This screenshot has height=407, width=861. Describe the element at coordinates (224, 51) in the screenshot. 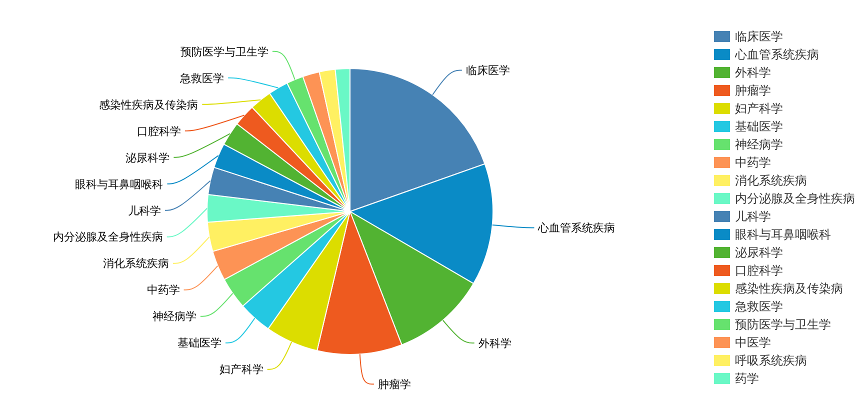

I see `slice-label: 预防医学与卫生学` at that location.